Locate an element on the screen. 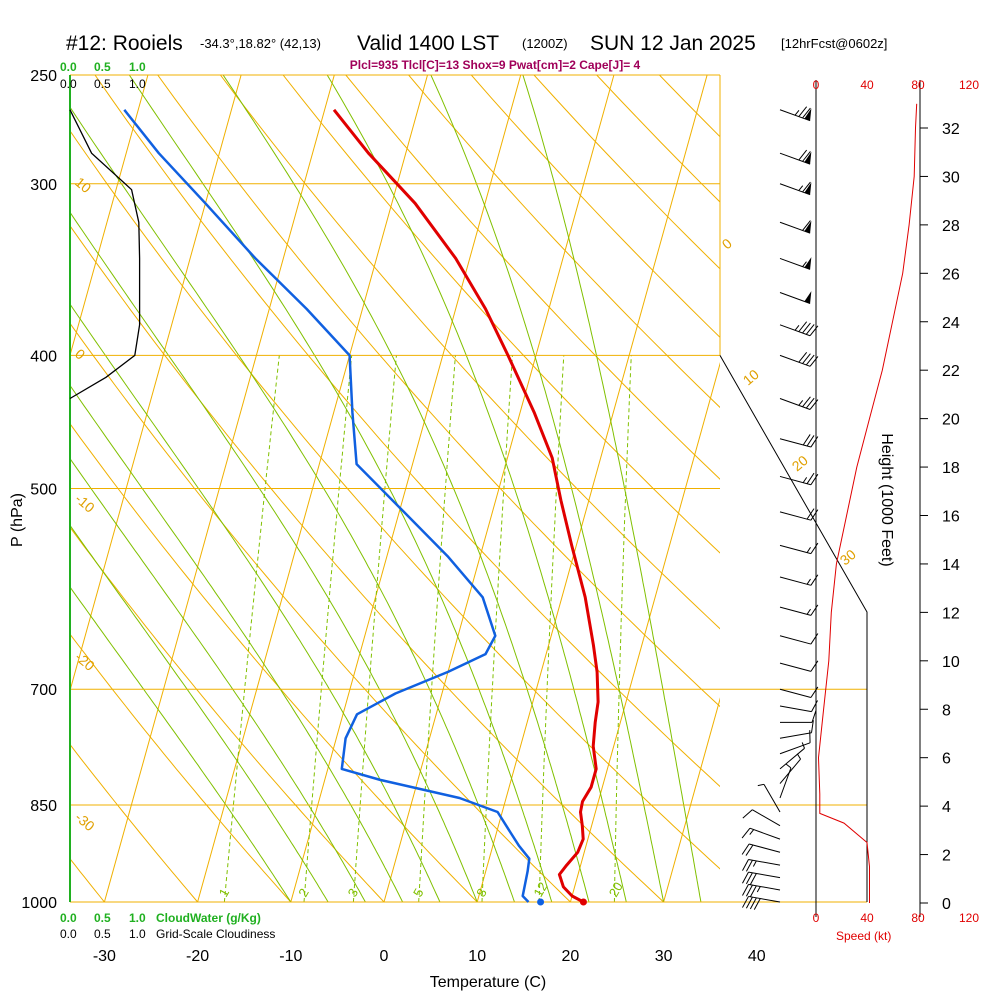 The image size is (1000, 1000). height-tick-label: 8 is located at coordinates (946, 710).